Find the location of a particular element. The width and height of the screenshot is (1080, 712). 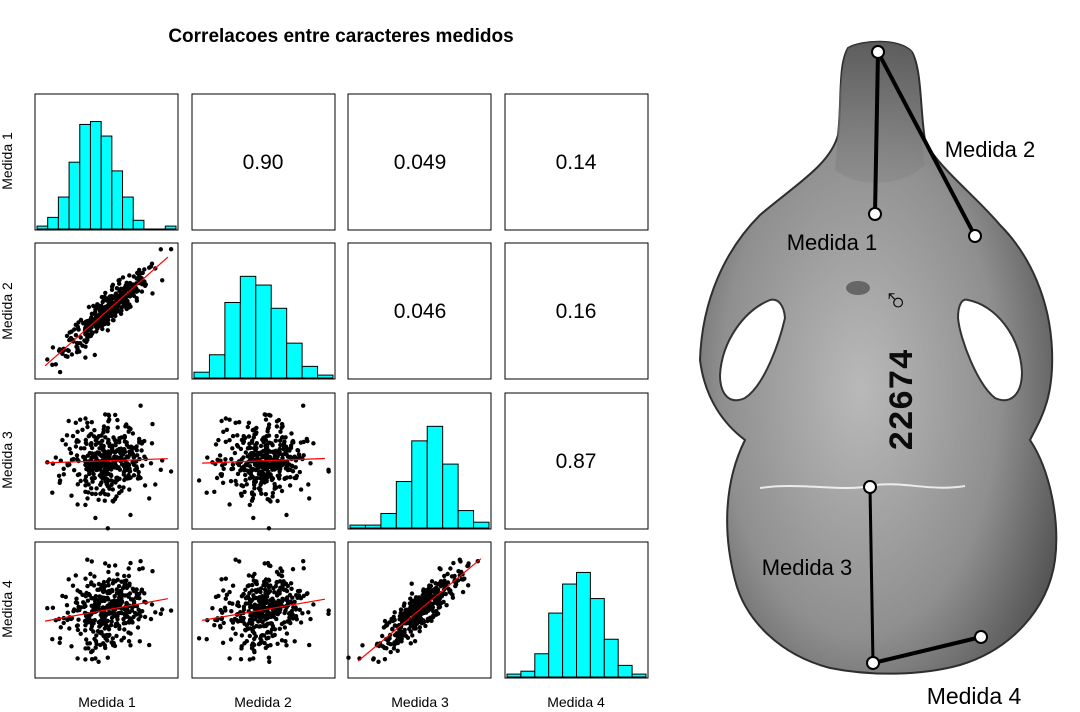

histogram-bar-m2 is located at coordinates (263, 331).